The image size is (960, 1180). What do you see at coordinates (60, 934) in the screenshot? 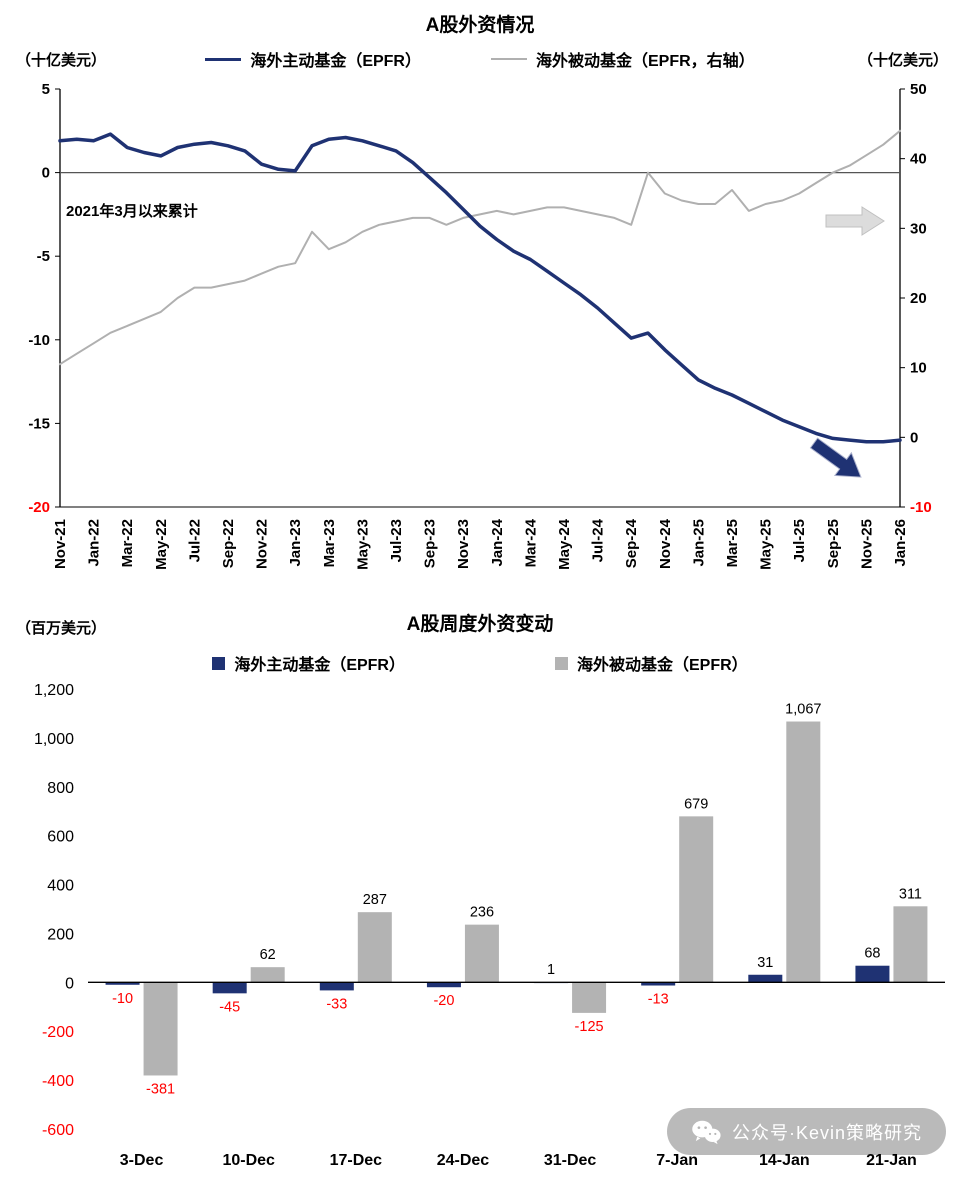
I see `svg-text: 200` at bounding box center [60, 934].